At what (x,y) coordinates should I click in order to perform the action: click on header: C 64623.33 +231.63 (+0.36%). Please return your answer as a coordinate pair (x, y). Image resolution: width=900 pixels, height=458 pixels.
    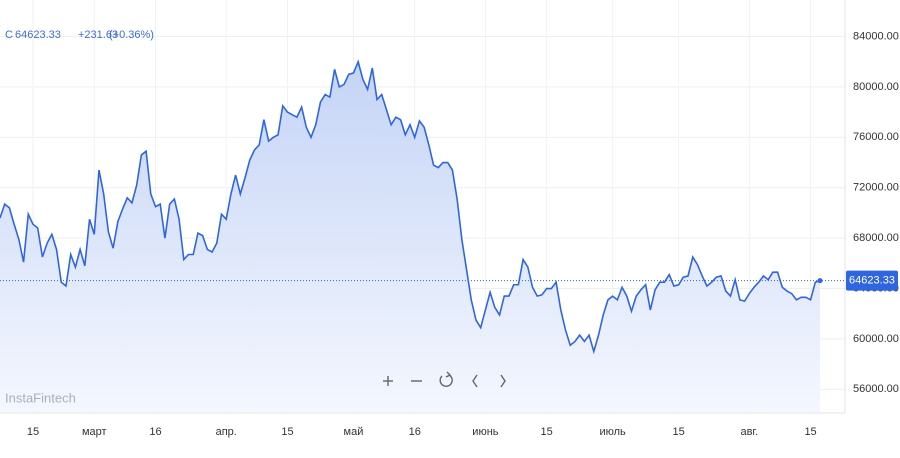
    Looking at the image, I should click on (79, 35).